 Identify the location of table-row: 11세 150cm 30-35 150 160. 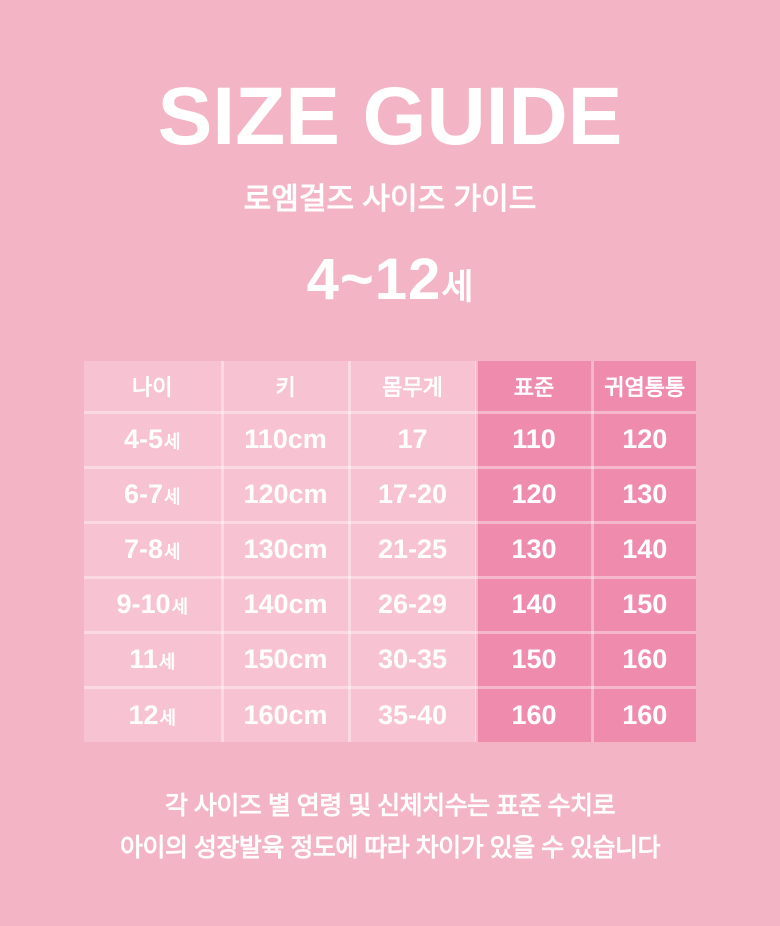
(390, 659).